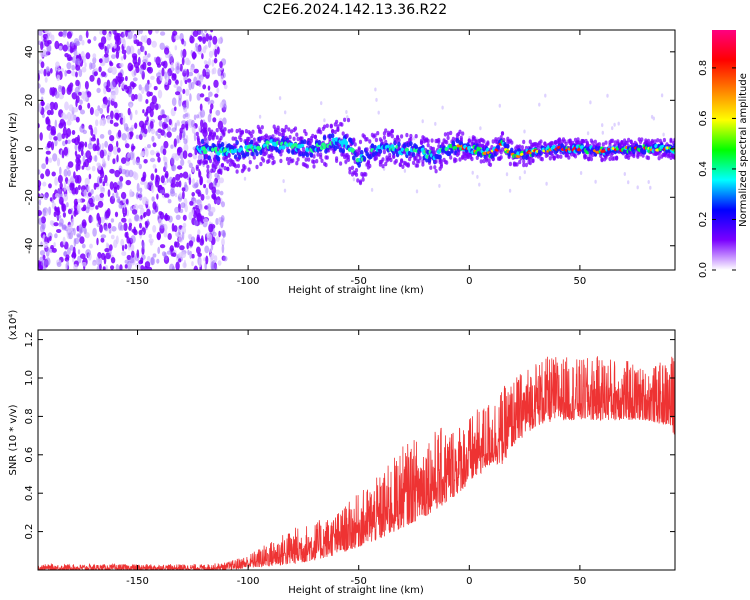 This screenshot has width=750, height=600. What do you see at coordinates (29, 493) in the screenshot?
I see `snr-ytick-label: 0.4` at bounding box center [29, 493].